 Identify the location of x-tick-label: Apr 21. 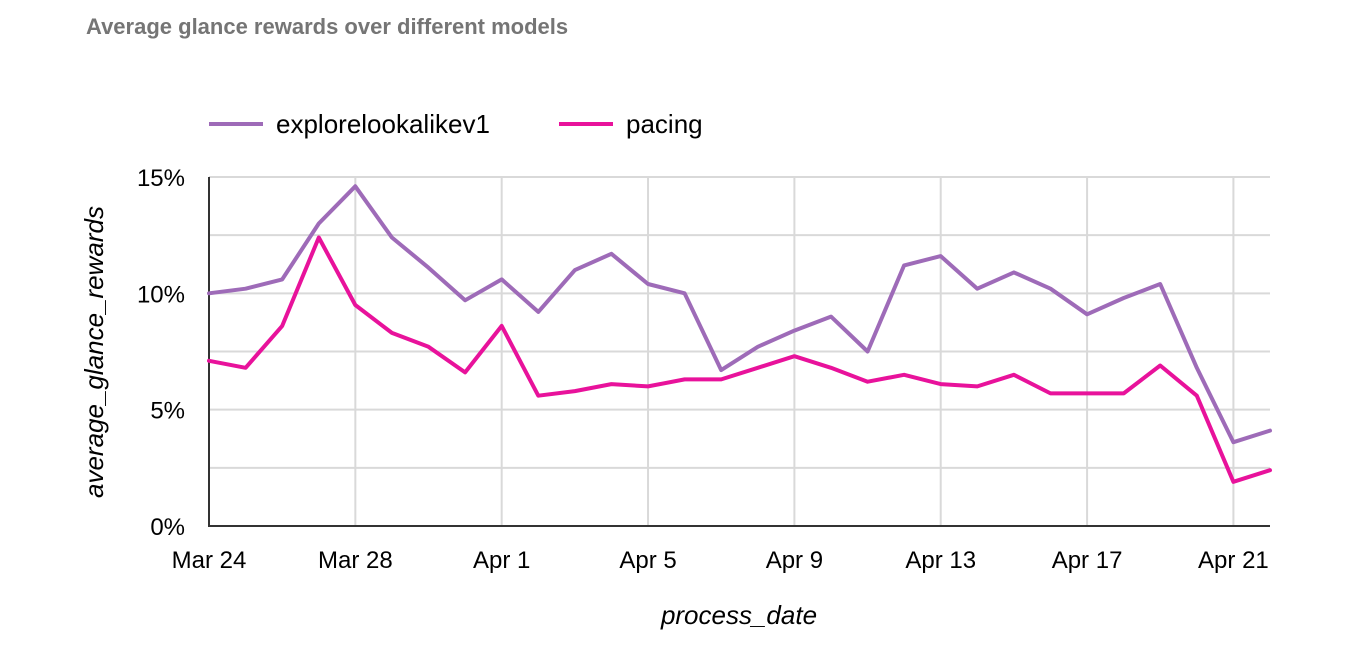
(1233, 560).